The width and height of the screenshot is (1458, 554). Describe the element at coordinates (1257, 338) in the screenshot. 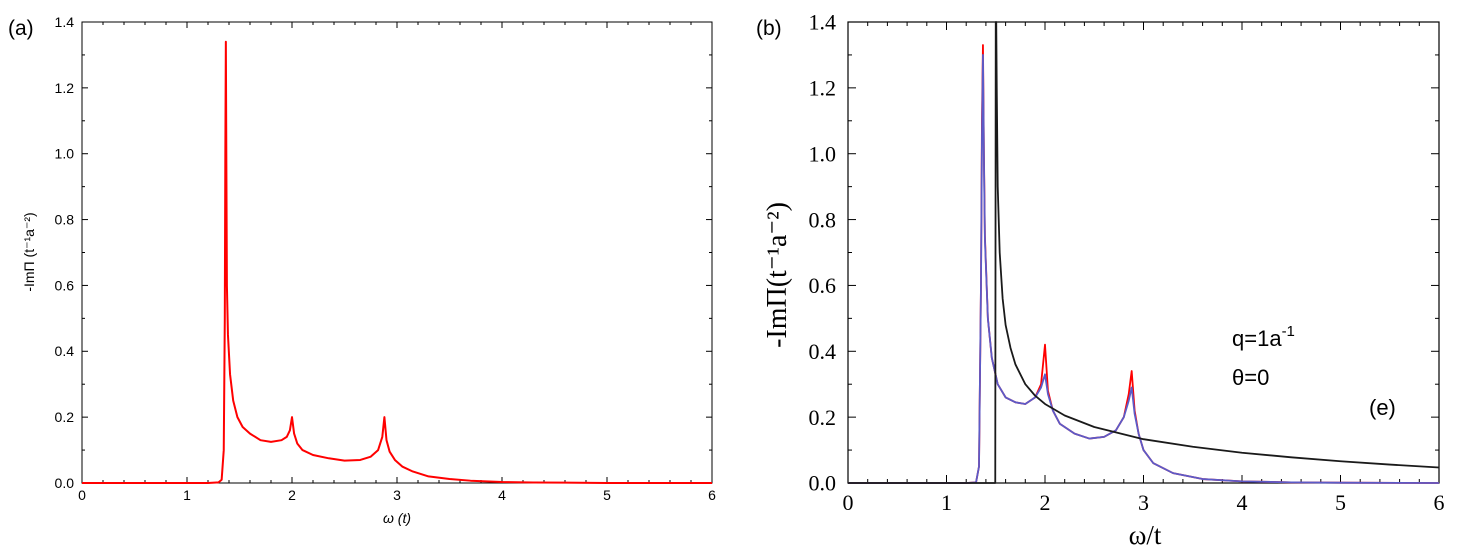

I see `annotation-q-base: q=1a` at that location.